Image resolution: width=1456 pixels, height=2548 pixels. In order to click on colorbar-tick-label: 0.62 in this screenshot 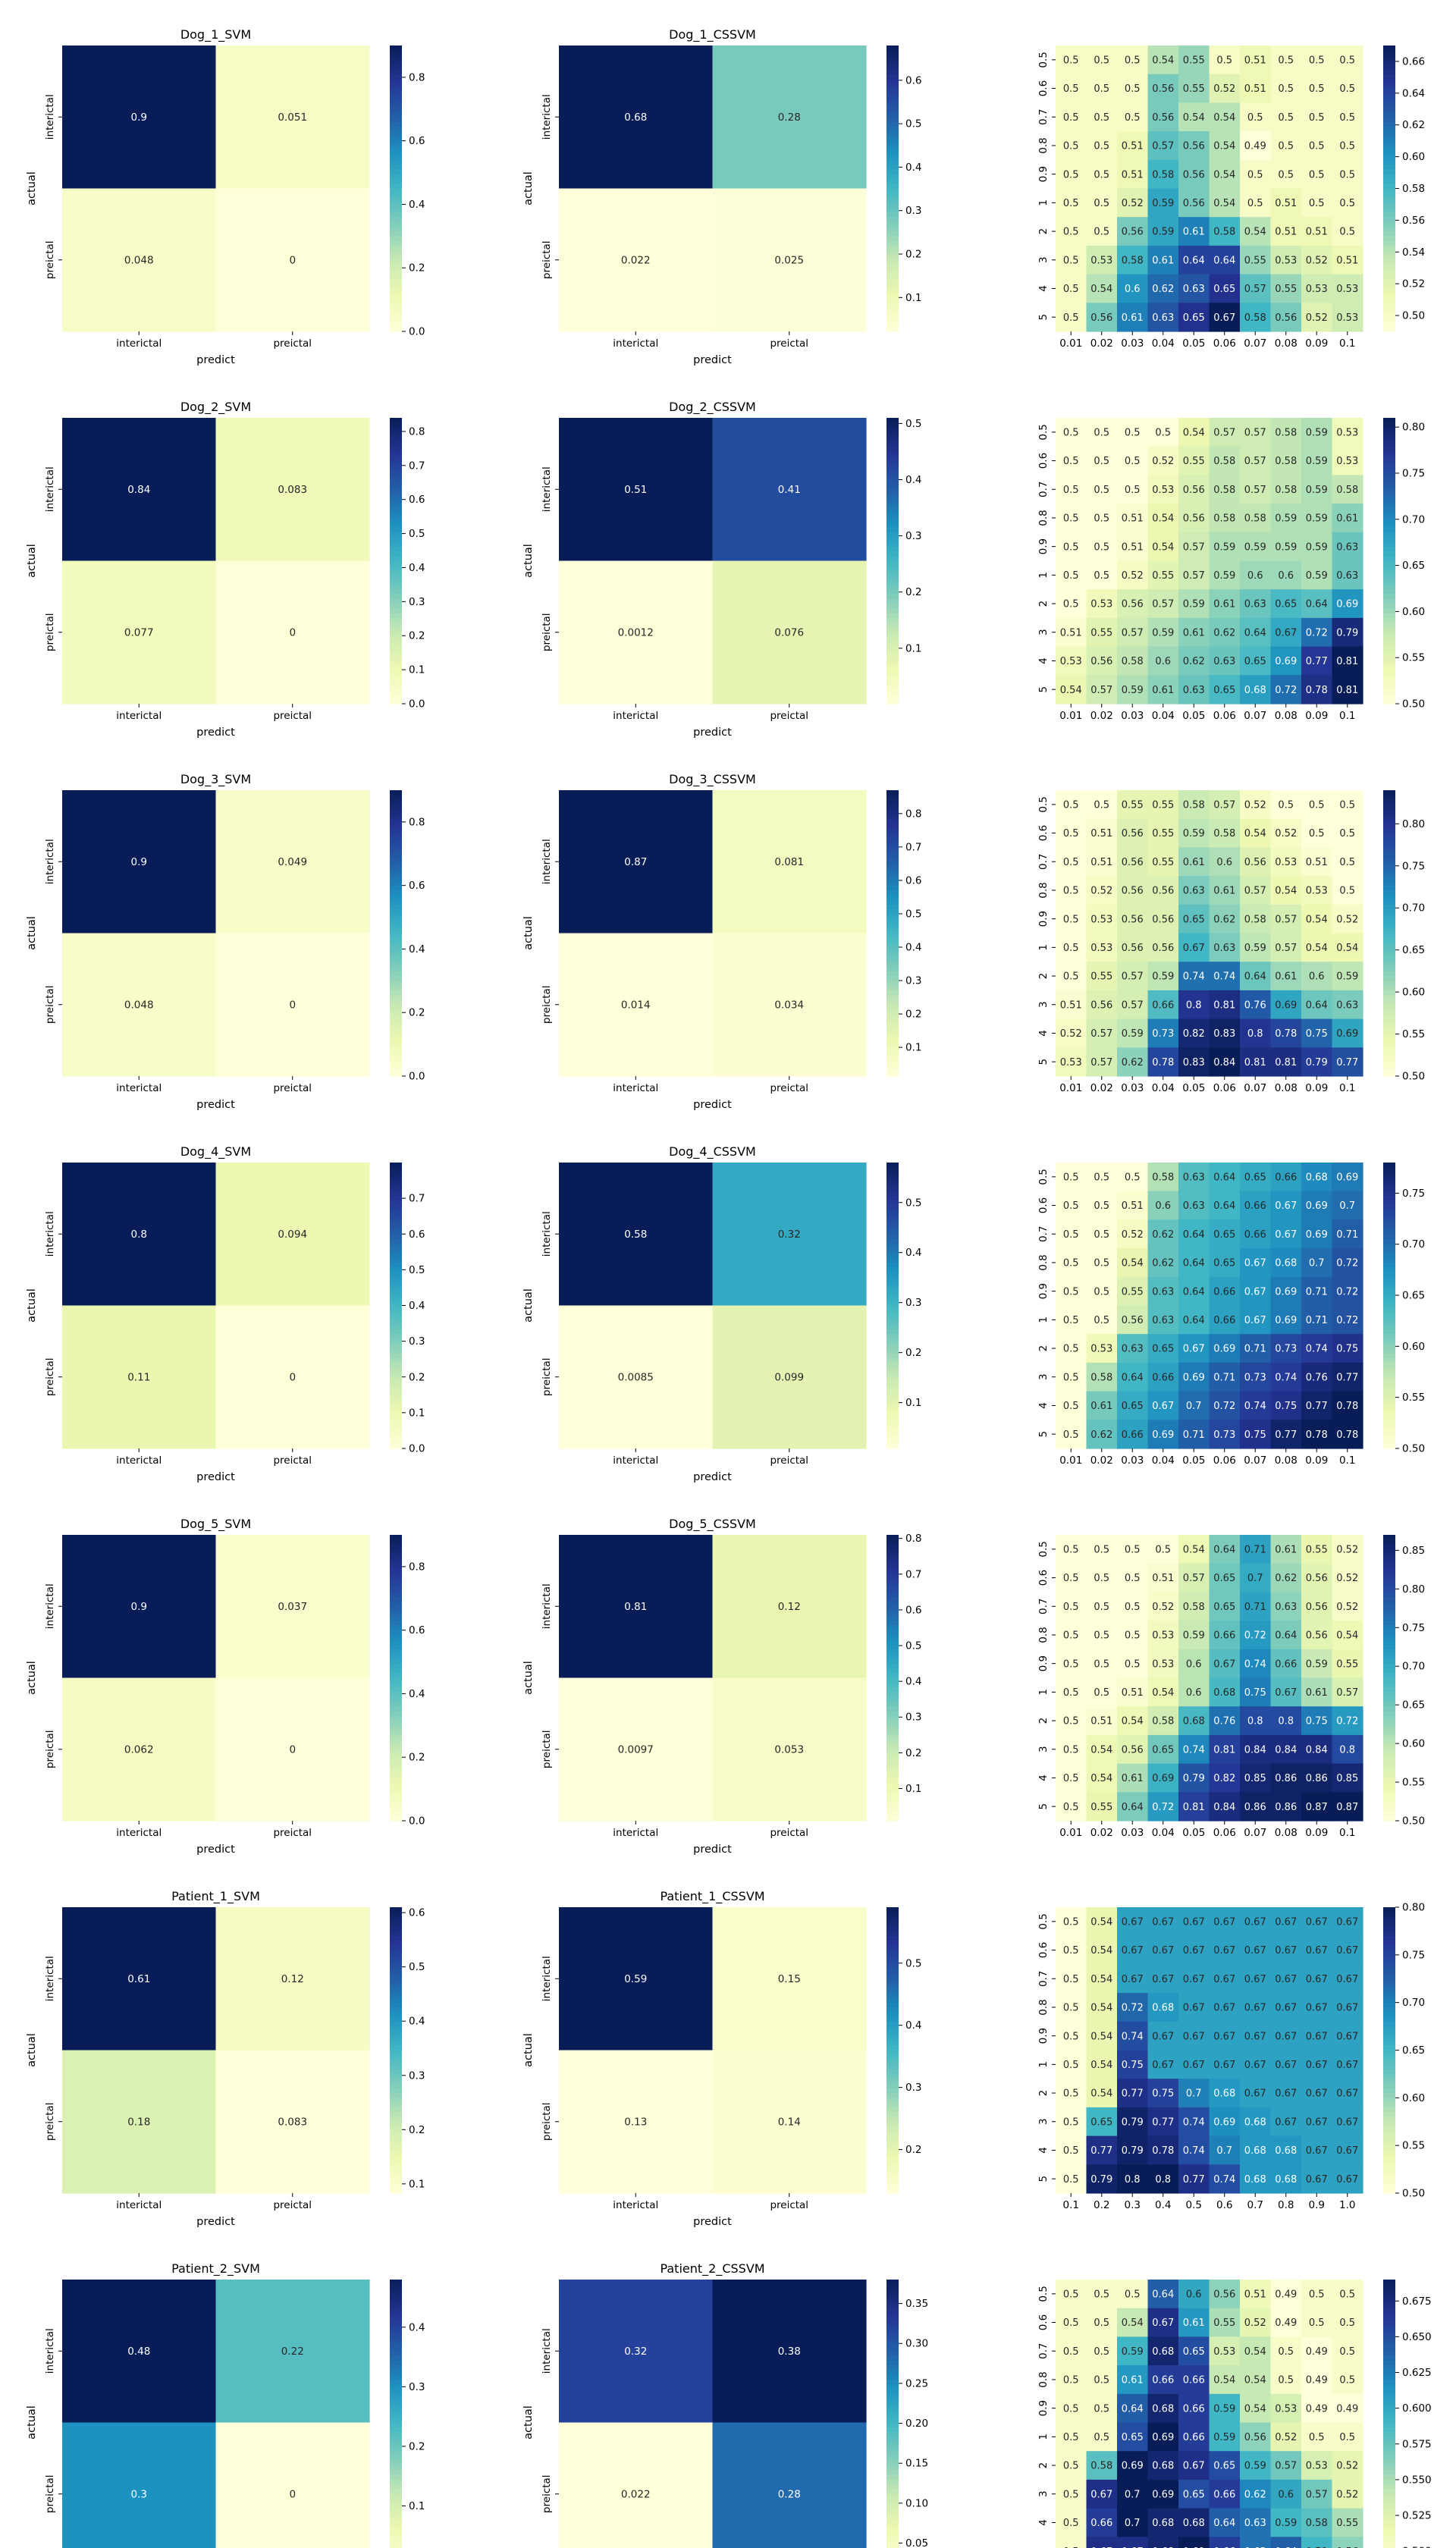, I will do `click(1413, 125)`.